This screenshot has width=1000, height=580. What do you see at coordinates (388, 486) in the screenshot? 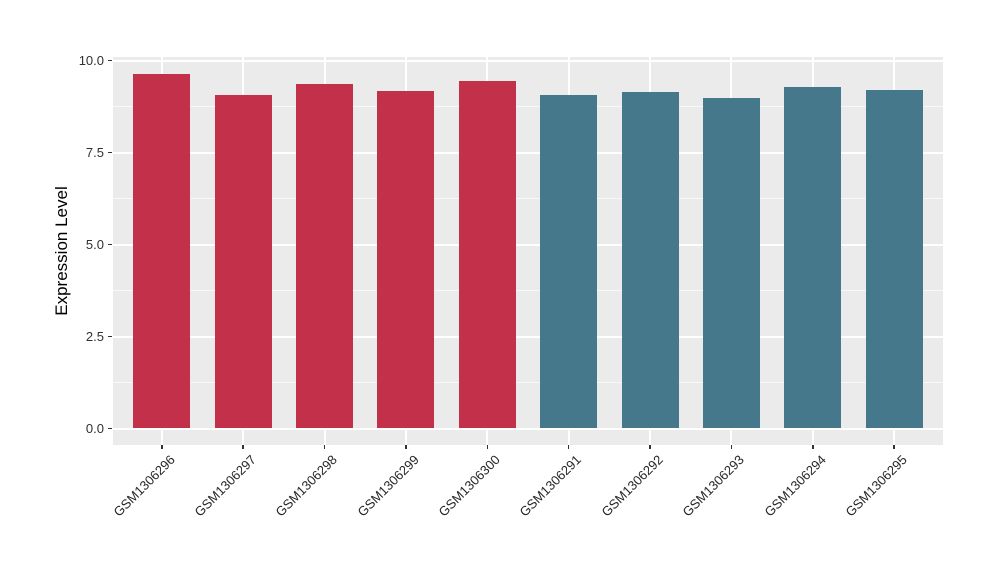
I see `x-tick-label: GSM1306299` at bounding box center [388, 486].